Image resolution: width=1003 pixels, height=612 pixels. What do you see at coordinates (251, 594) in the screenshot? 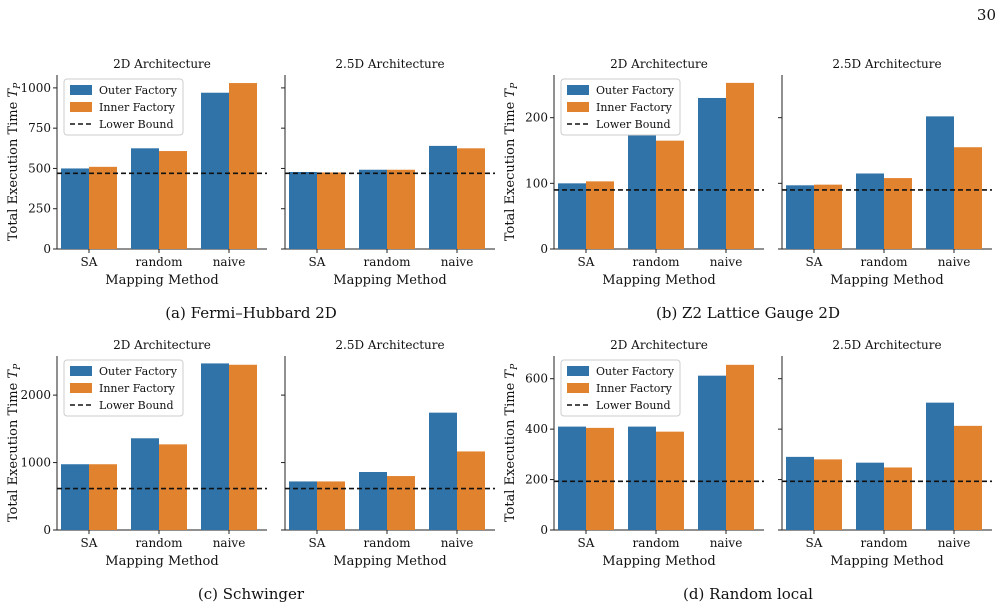
I see `figure-caption: (c) Schwinger` at bounding box center [251, 594].